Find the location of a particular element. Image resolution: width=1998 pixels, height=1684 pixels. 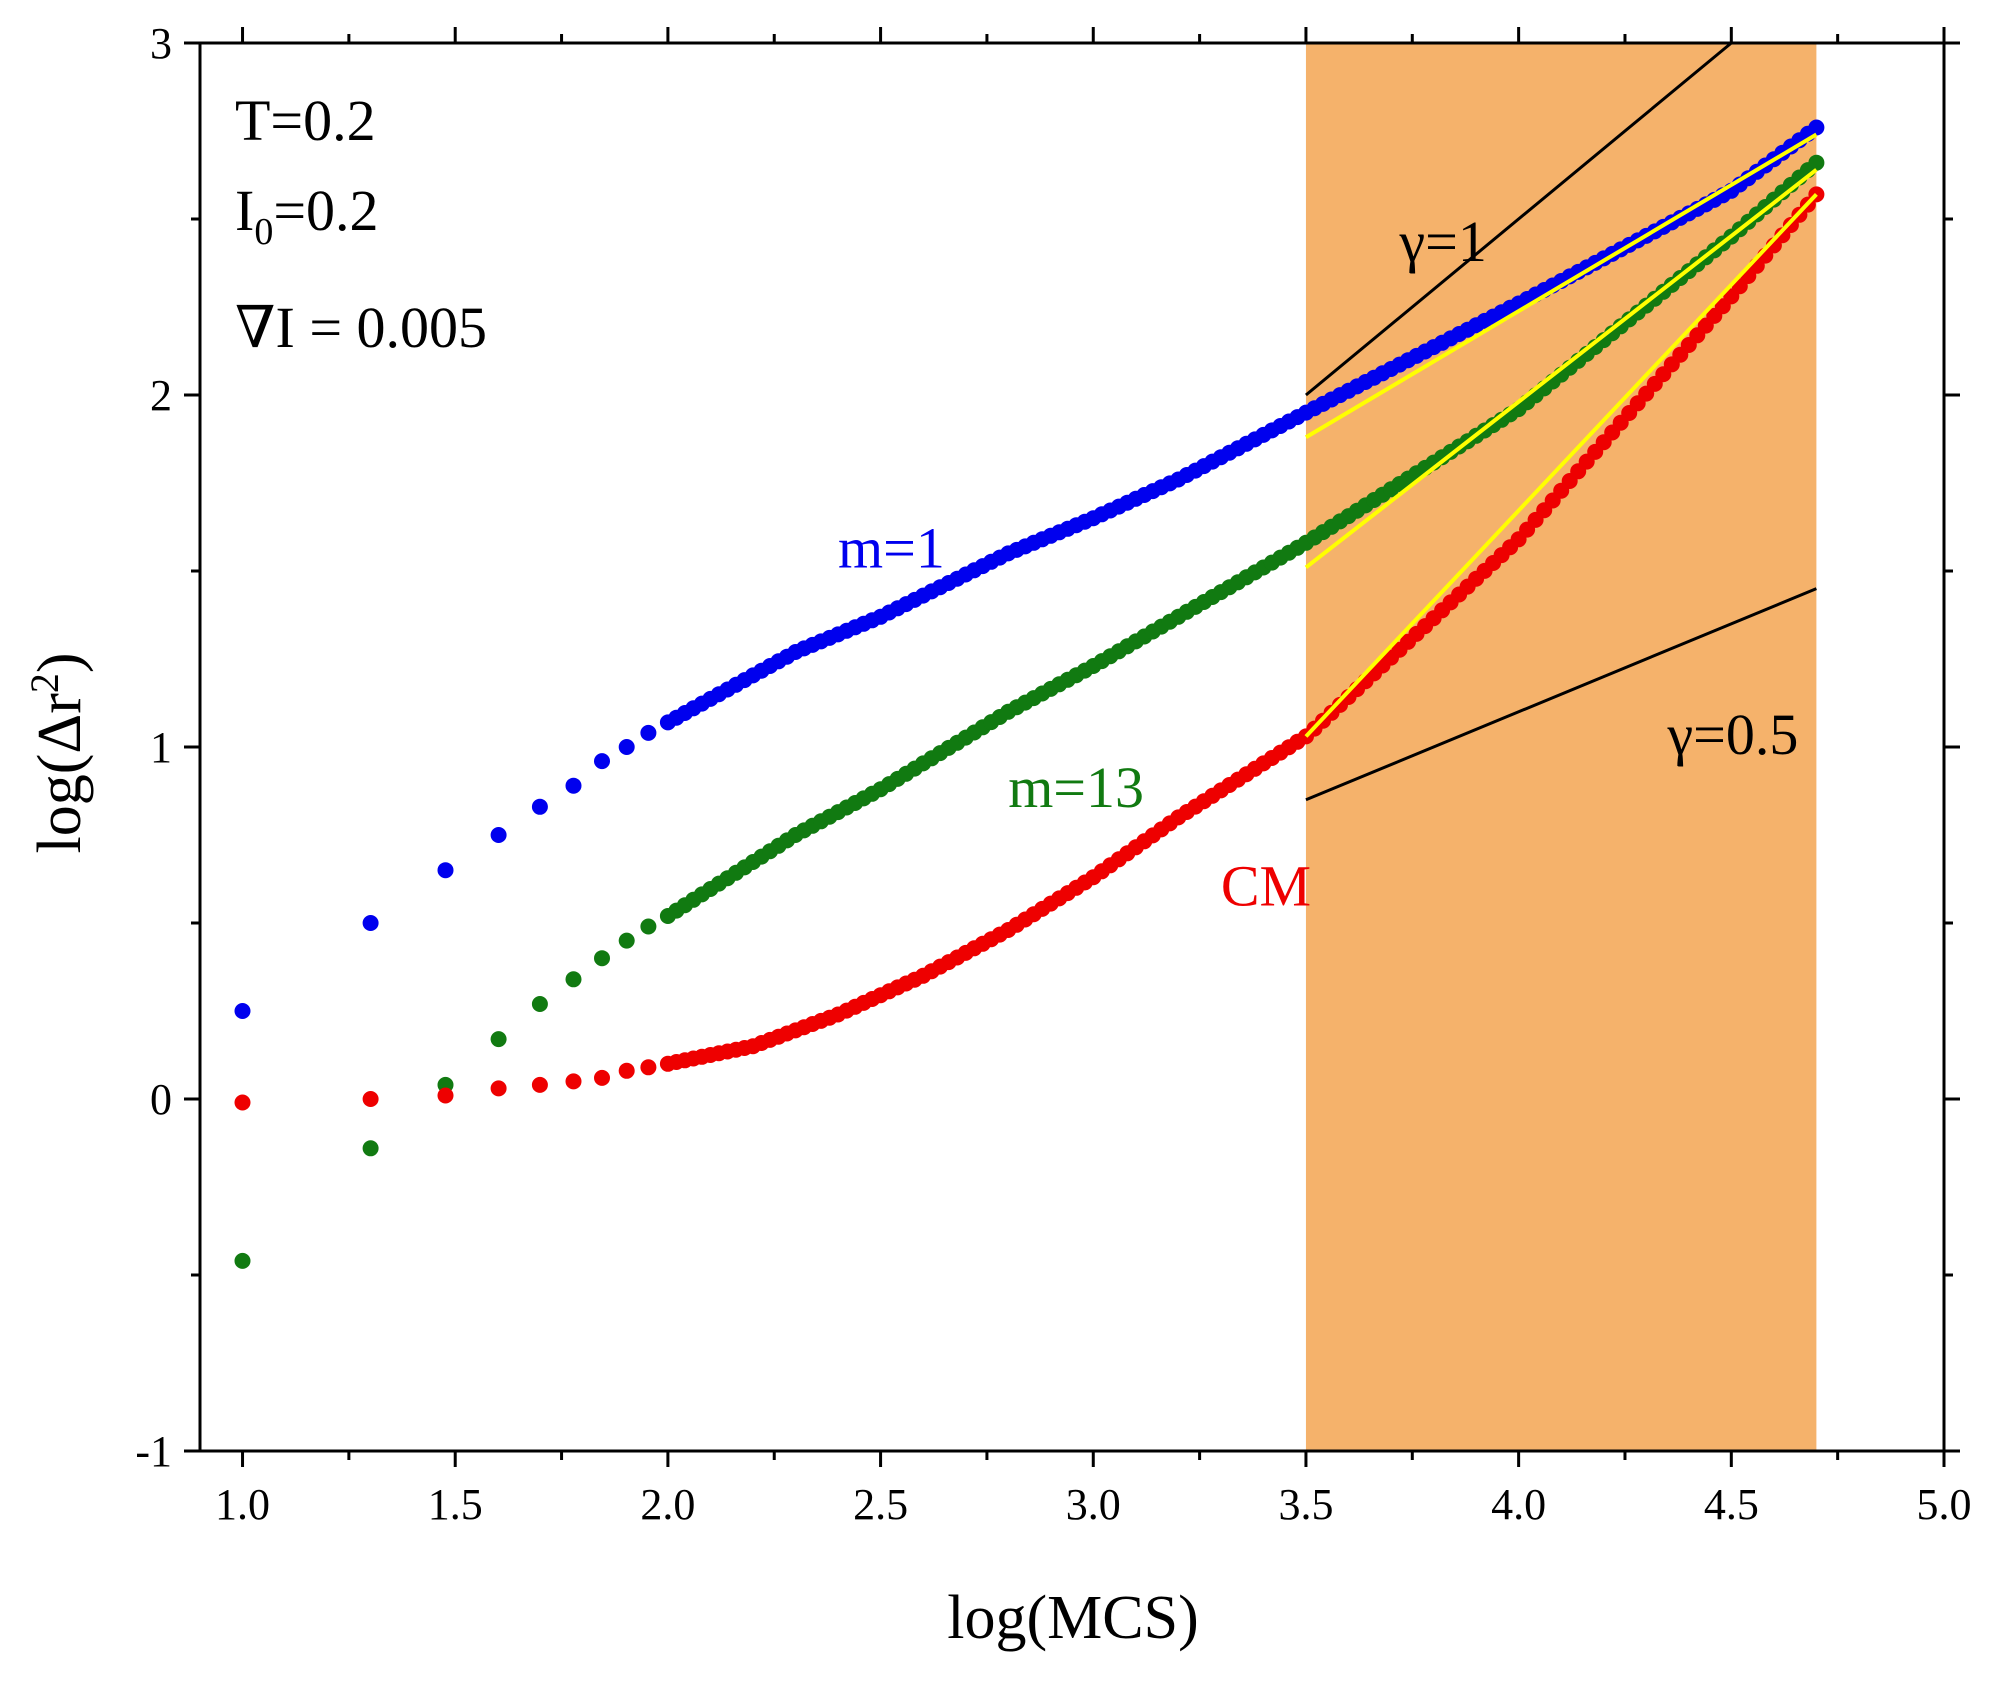

intensity-main: I is located at coordinates (244, 210).